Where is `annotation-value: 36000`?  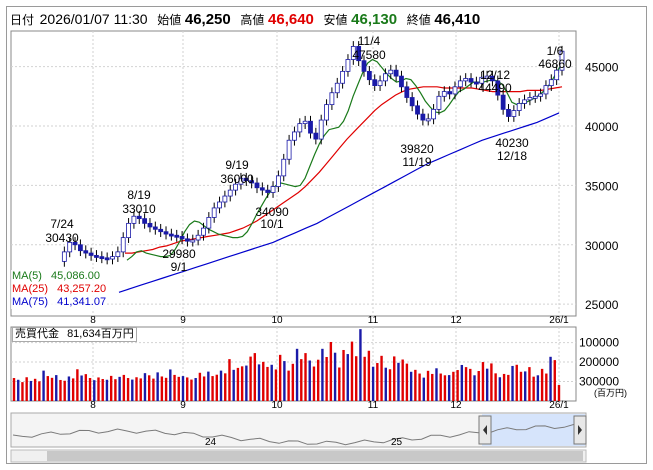
annotation-value: 36000 is located at coordinates (237, 179).